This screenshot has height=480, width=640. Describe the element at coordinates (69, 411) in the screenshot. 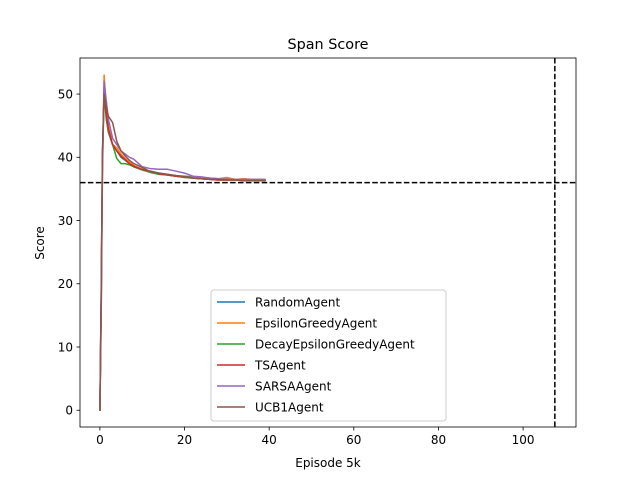

I see `y-tick-label-0: 0` at that location.